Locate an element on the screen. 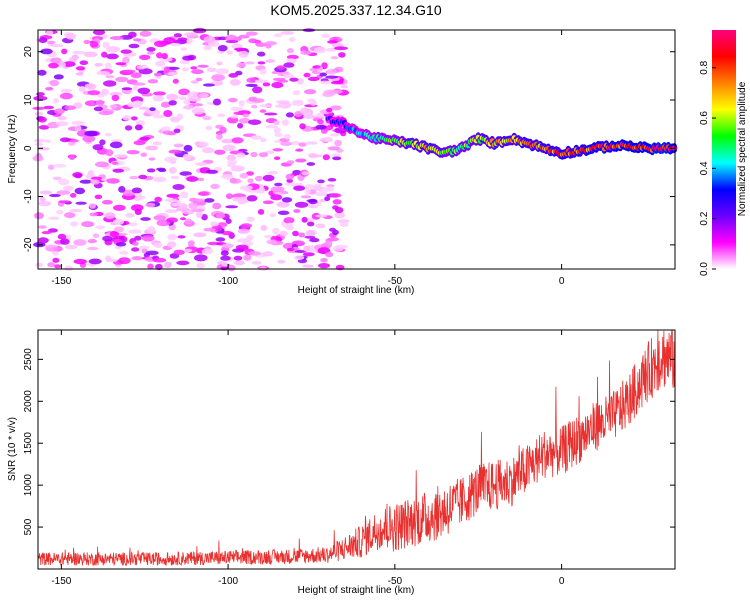  figure-title: KOM5.2025.337.12.34.G10 is located at coordinates (355, 10).